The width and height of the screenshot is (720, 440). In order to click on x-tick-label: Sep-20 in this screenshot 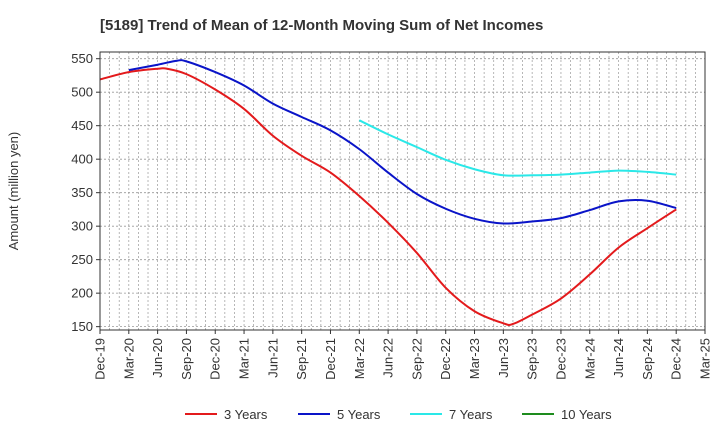, I will do `click(186, 359)`.